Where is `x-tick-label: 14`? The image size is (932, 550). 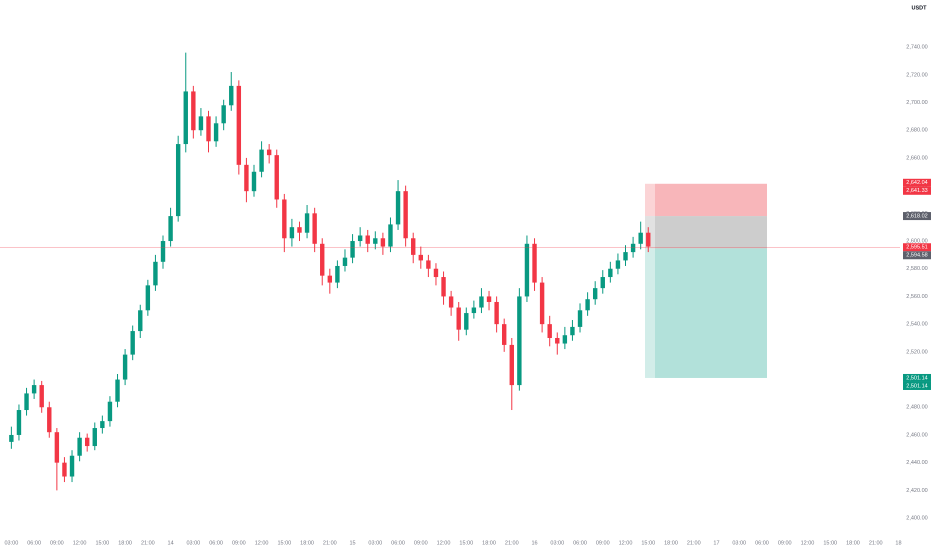 x-tick-label: 14 is located at coordinates (171, 543).